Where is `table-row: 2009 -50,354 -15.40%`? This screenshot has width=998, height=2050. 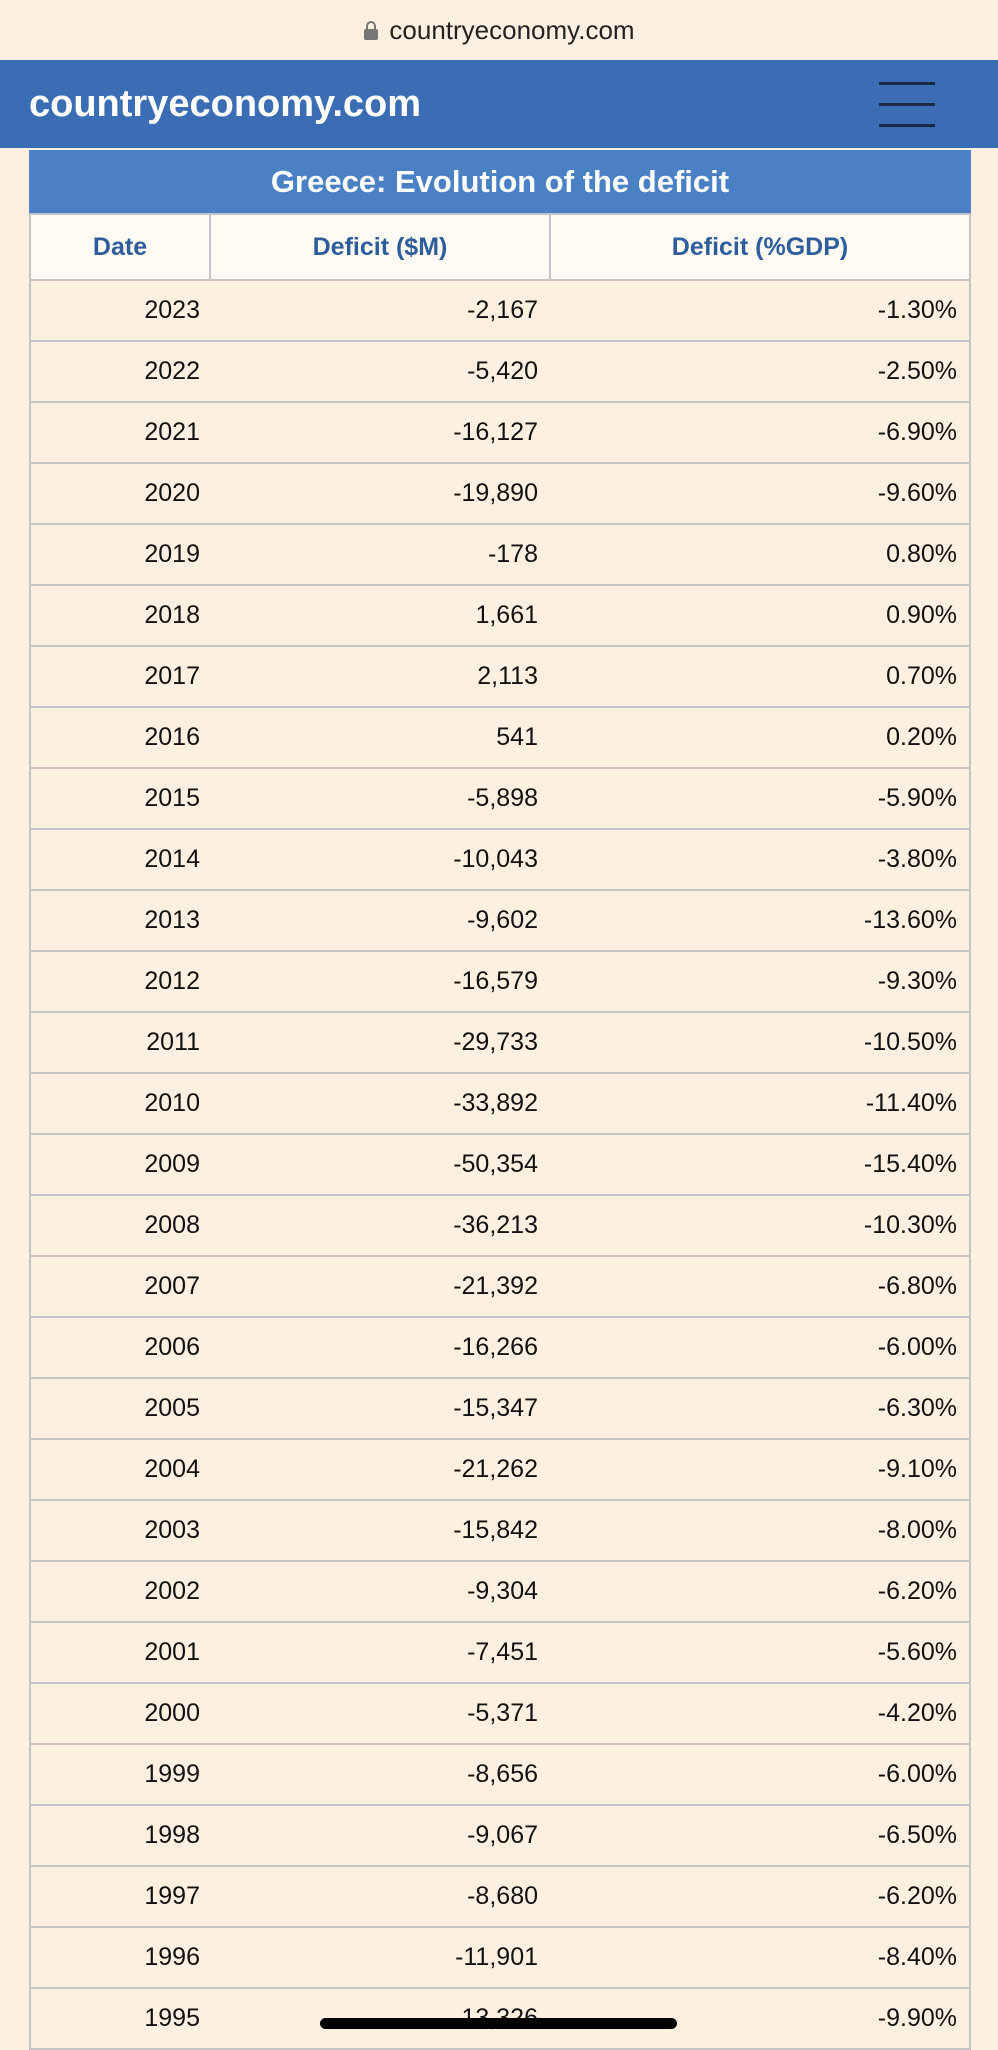 table-row: 2009 -50,354 -15.40% is located at coordinates (500, 1164).